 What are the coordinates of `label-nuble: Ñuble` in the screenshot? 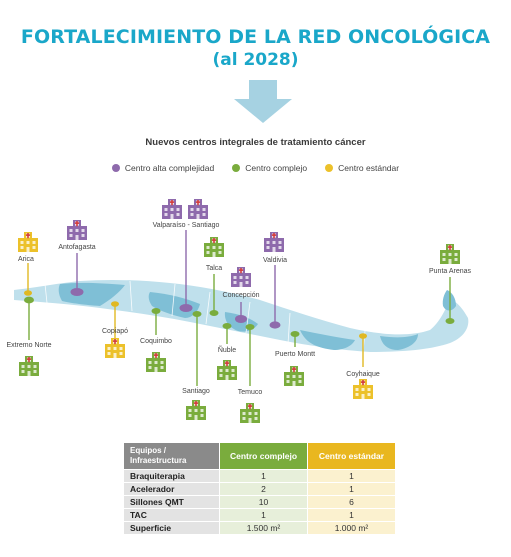 It's located at (227, 349).